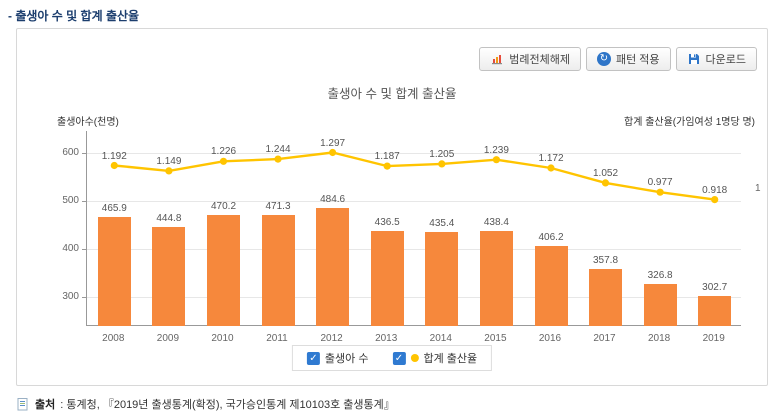 This screenshot has height=419, width=780. What do you see at coordinates (551, 237) in the screenshot?
I see `bar-value-label: 406.2` at bounding box center [551, 237].